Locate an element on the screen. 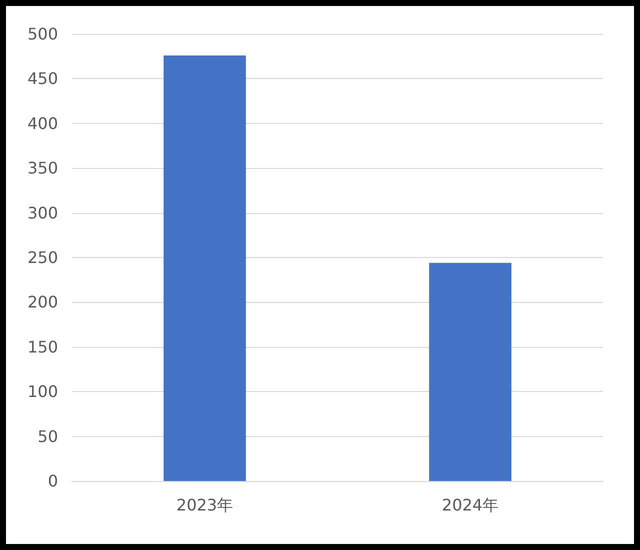  y-tick-label: 150 is located at coordinates (42, 346).